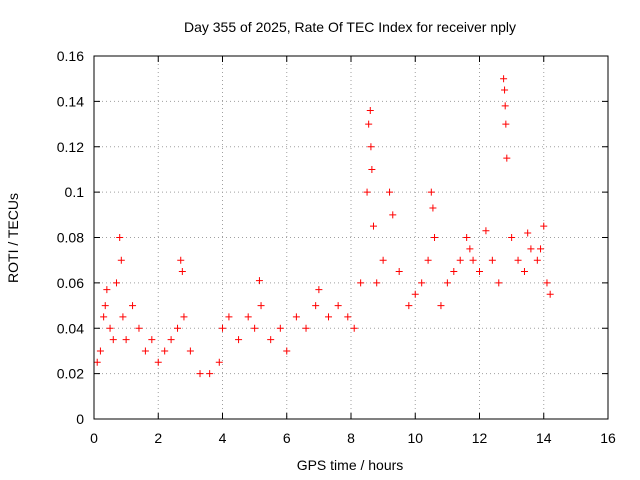 This screenshot has width=640, height=480. I want to click on y-tick-label: 0.16, so click(70, 56).